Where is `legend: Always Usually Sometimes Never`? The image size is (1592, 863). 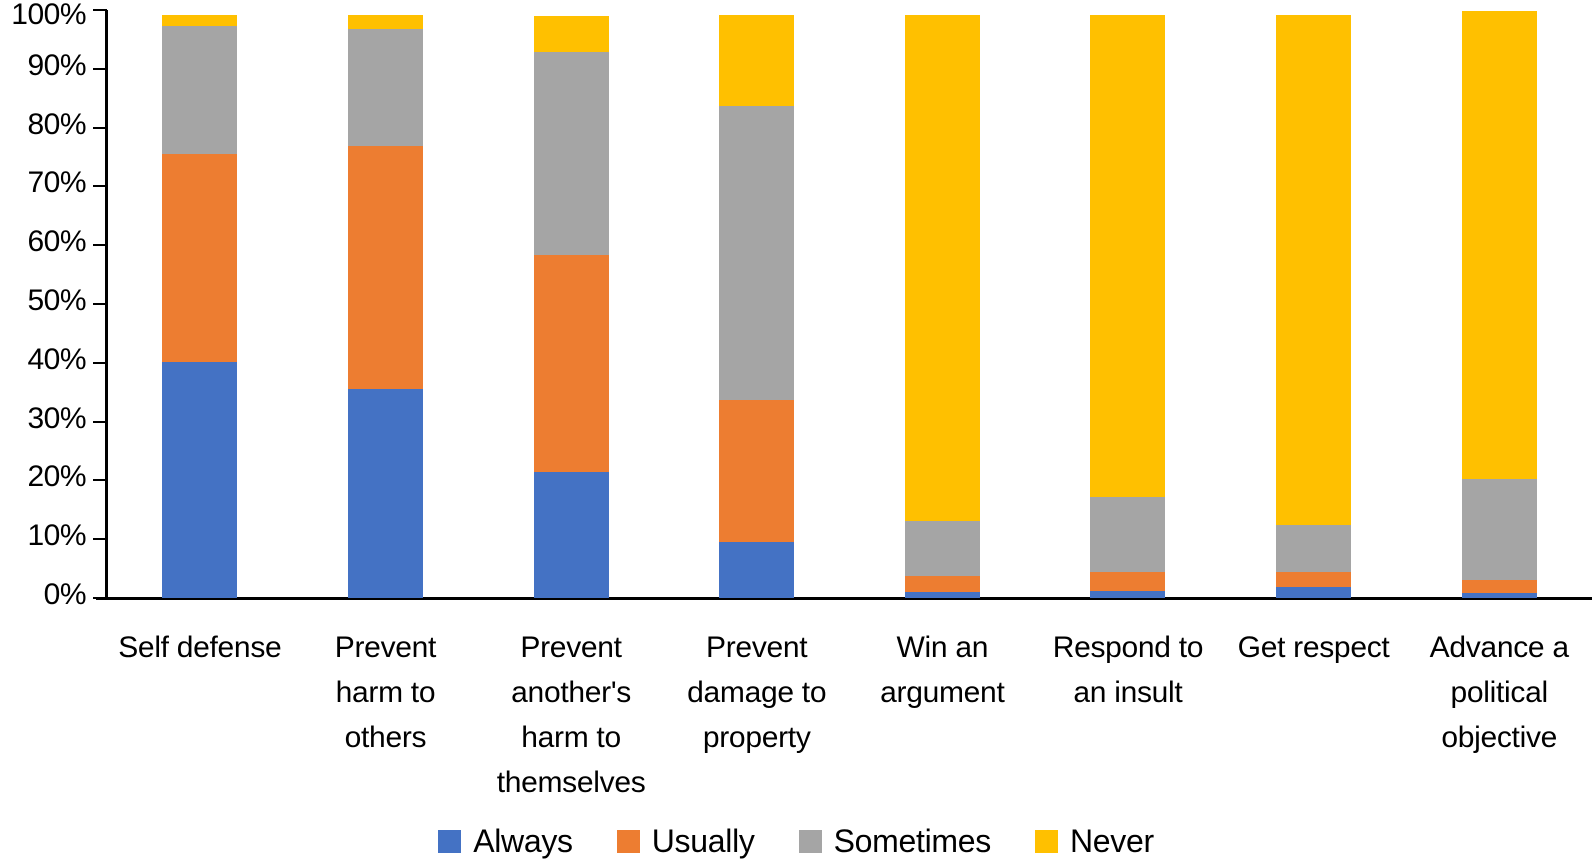
legend: Always Usually Sometimes Never is located at coordinates (796, 841).